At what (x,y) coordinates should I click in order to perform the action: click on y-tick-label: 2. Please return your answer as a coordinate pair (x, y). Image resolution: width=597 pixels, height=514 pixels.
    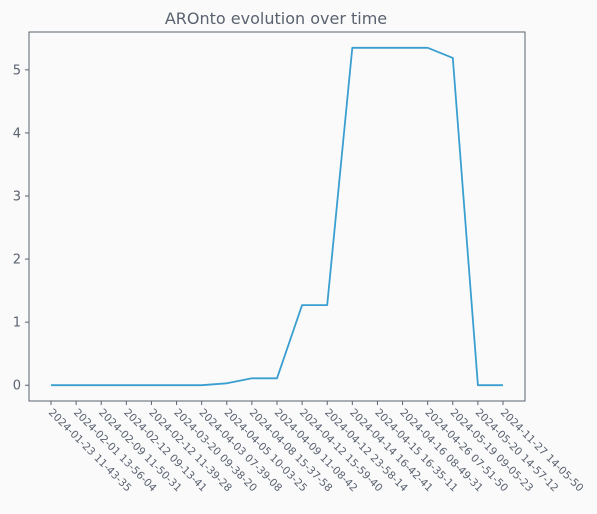
    Looking at the image, I should click on (17, 260).